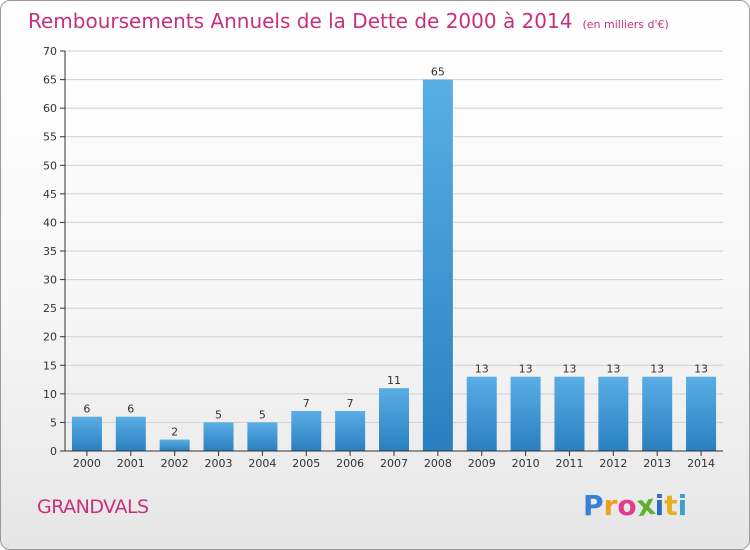  Describe the element at coordinates (262, 436) in the screenshot. I see `bar-2004` at that location.